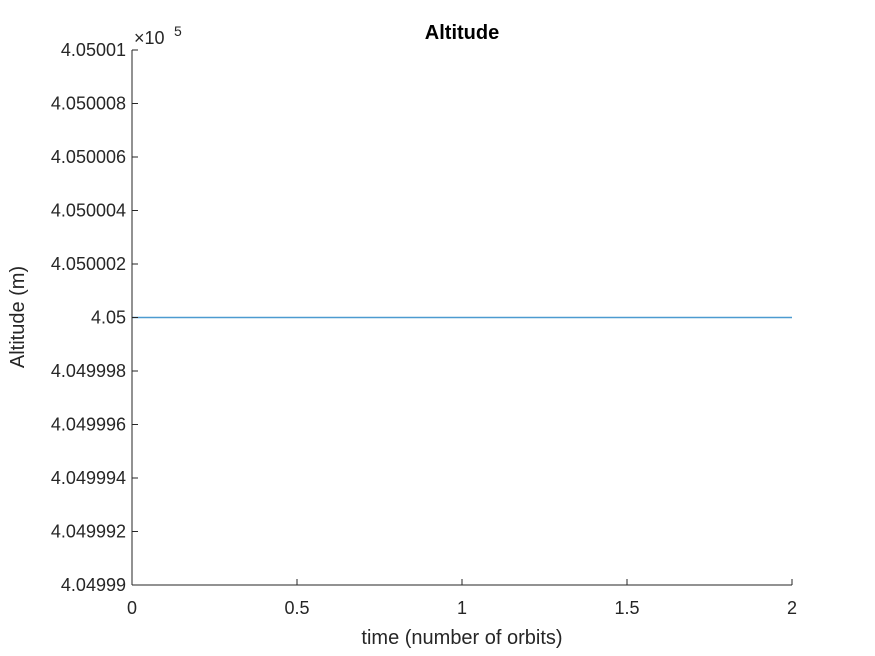 The image size is (875, 656). Describe the element at coordinates (88, 371) in the screenshot. I see `y-tick-label: 4.049998` at that location.